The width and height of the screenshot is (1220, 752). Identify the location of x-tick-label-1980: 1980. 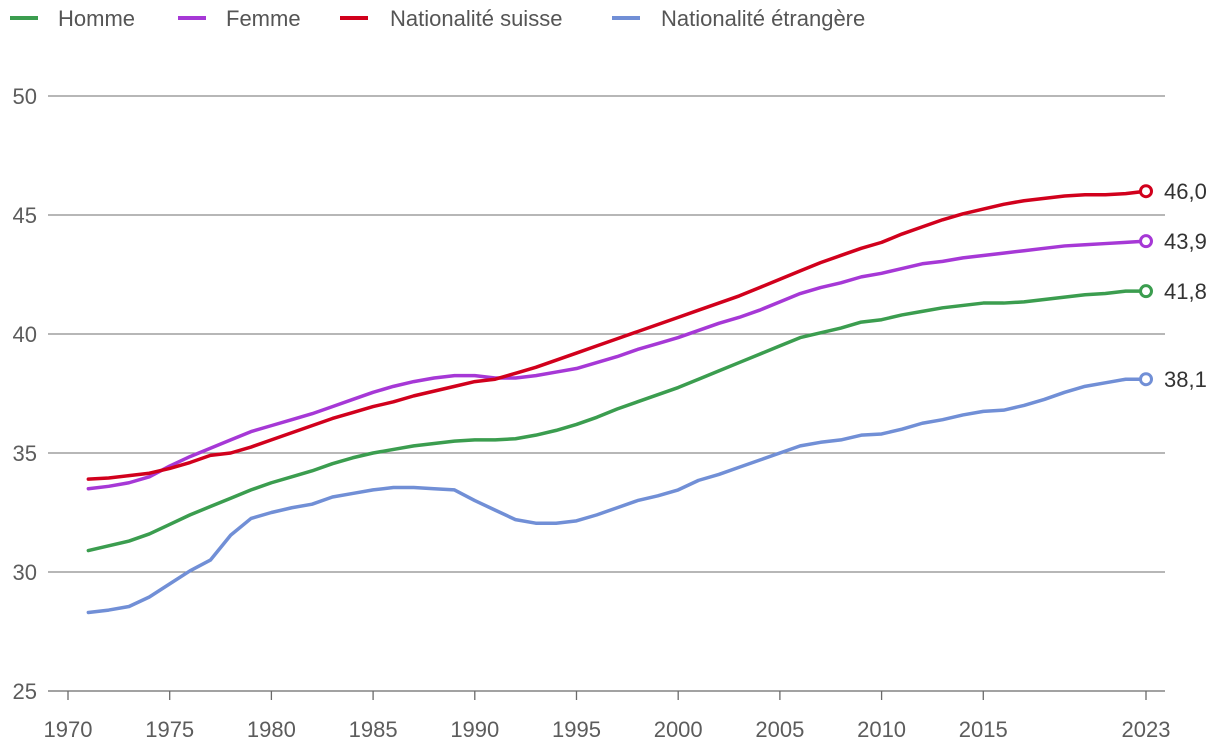
(271, 729).